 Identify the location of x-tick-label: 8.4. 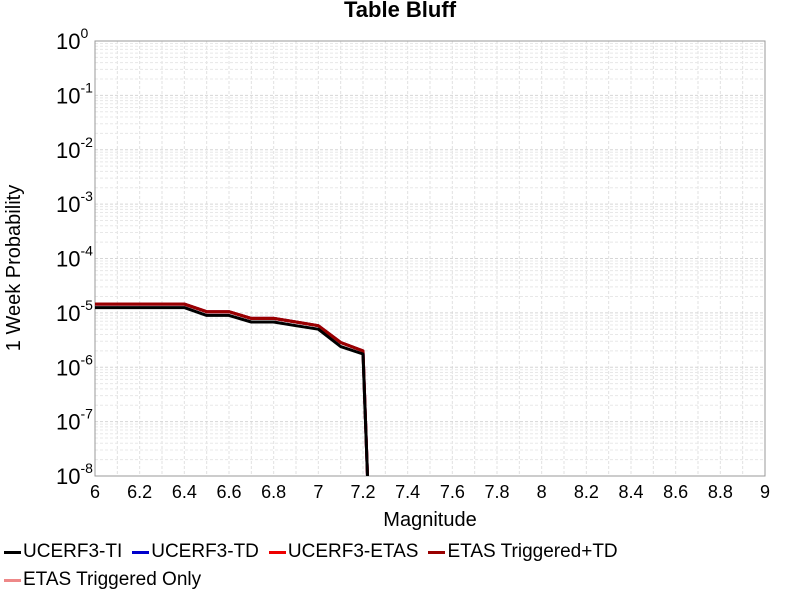
(630, 492).